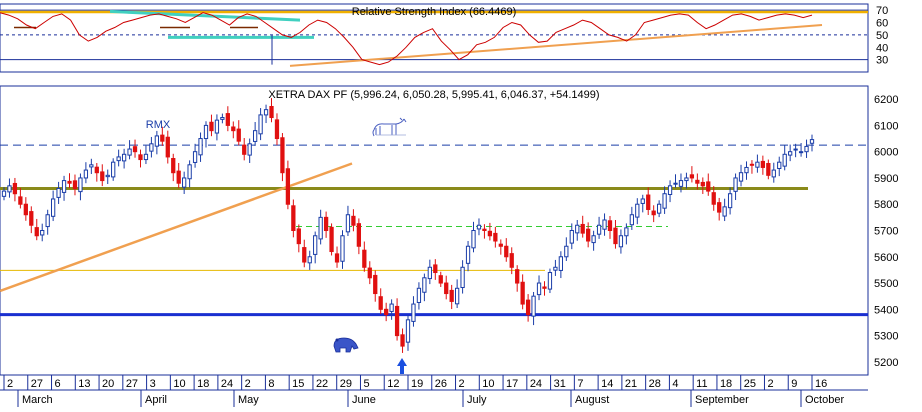  Describe the element at coordinates (607, 384) in the screenshot. I see `x-day-label: 14` at that location.